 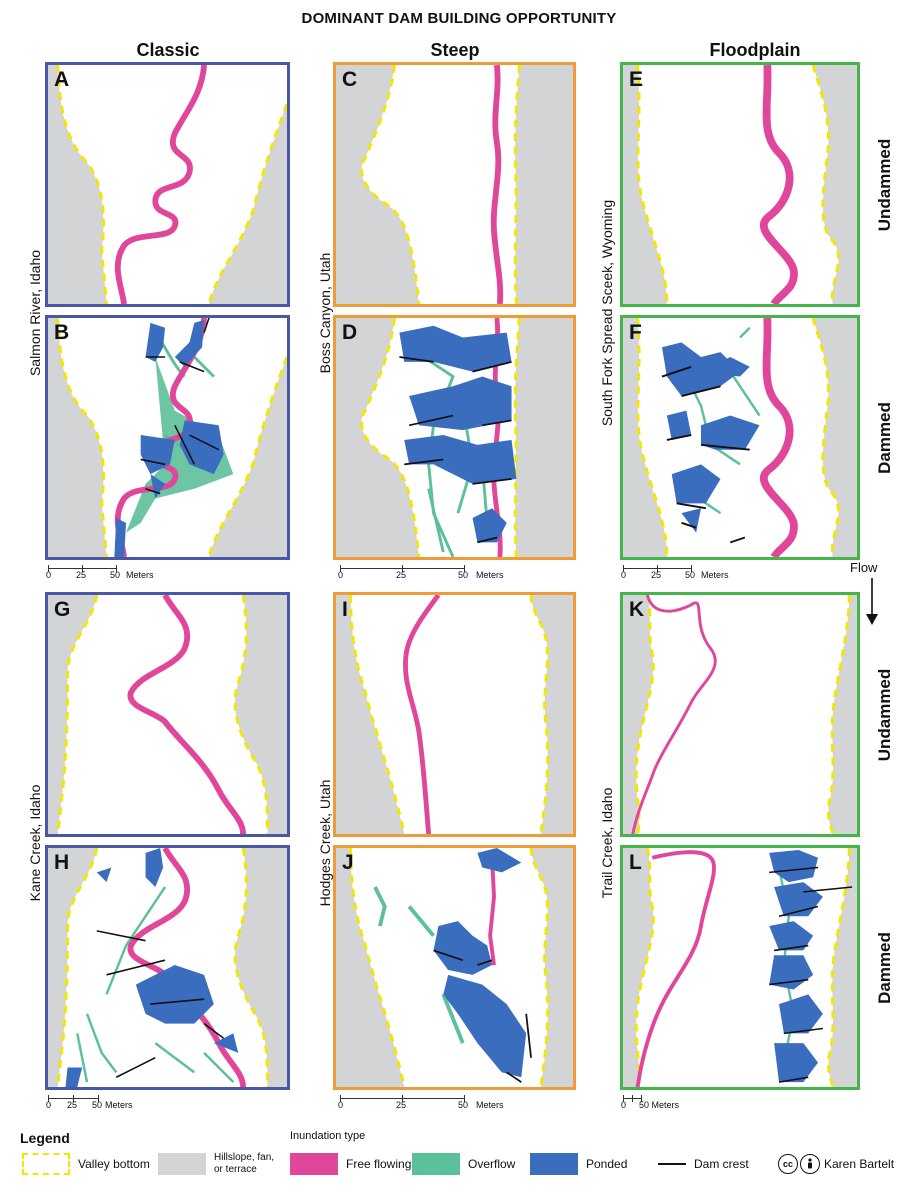 I want to click on legend-overflow: Overflow, so click(x=463, y=1164).